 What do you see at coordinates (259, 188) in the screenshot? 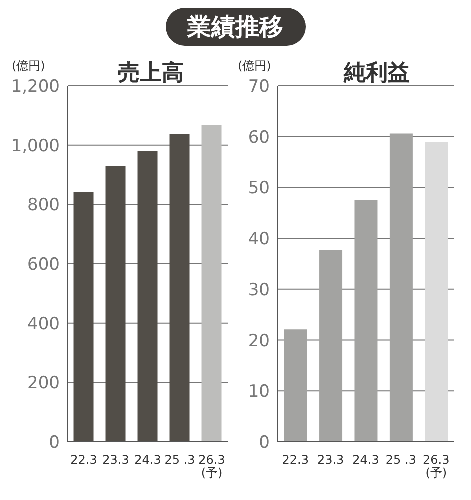
I see `y-tick-label: 50` at bounding box center [259, 188].